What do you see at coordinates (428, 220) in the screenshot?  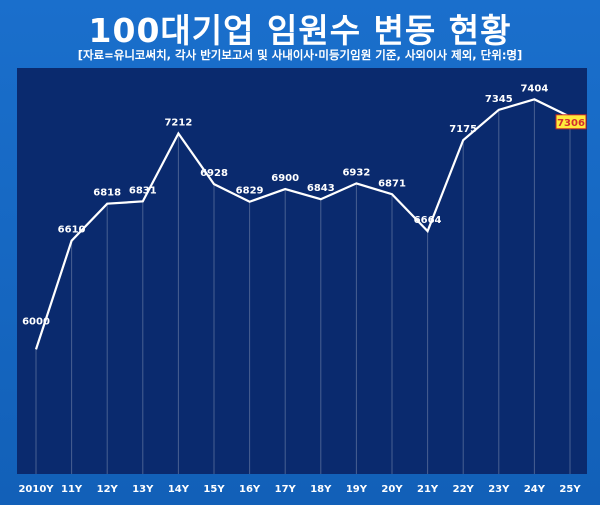 I see `data-label: 6664` at bounding box center [428, 220].